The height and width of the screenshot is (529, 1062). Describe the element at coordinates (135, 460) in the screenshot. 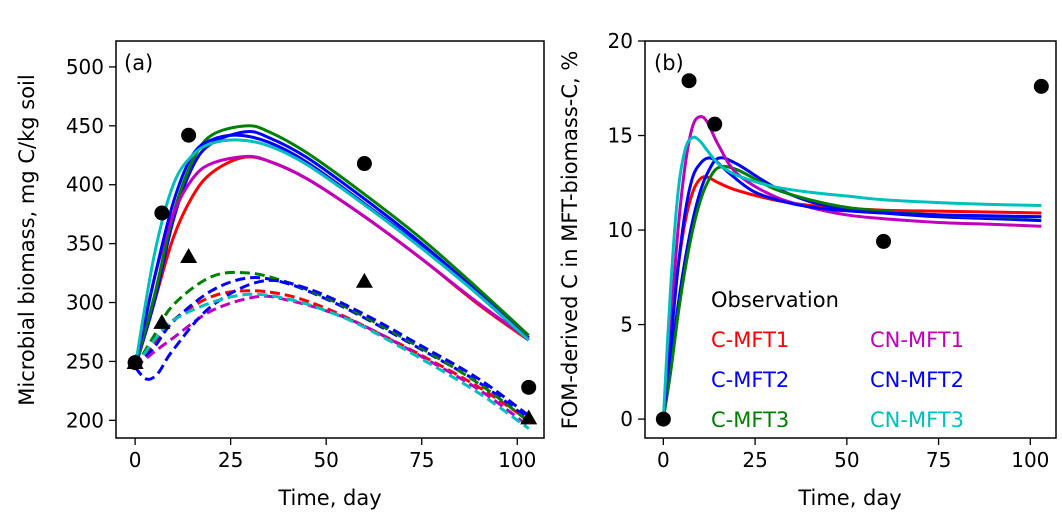

I see `panel-a-x-tick-label: 0` at that location.